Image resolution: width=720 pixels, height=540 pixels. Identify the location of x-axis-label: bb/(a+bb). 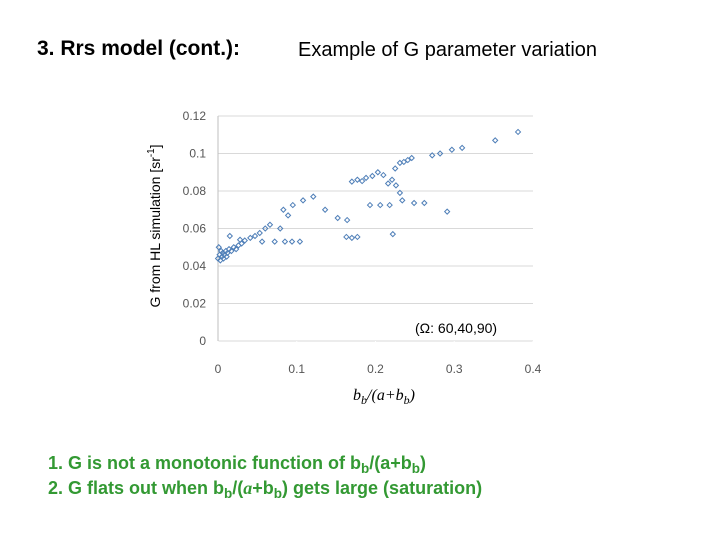
(384, 397).